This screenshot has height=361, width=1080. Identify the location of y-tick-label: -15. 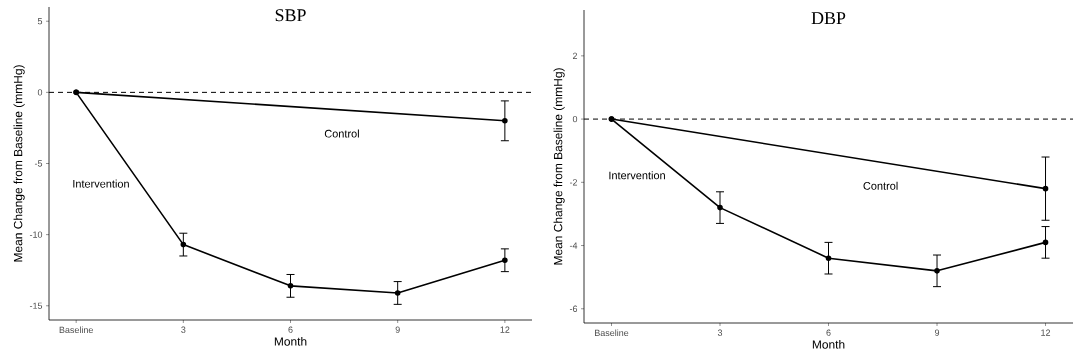
(36, 305).